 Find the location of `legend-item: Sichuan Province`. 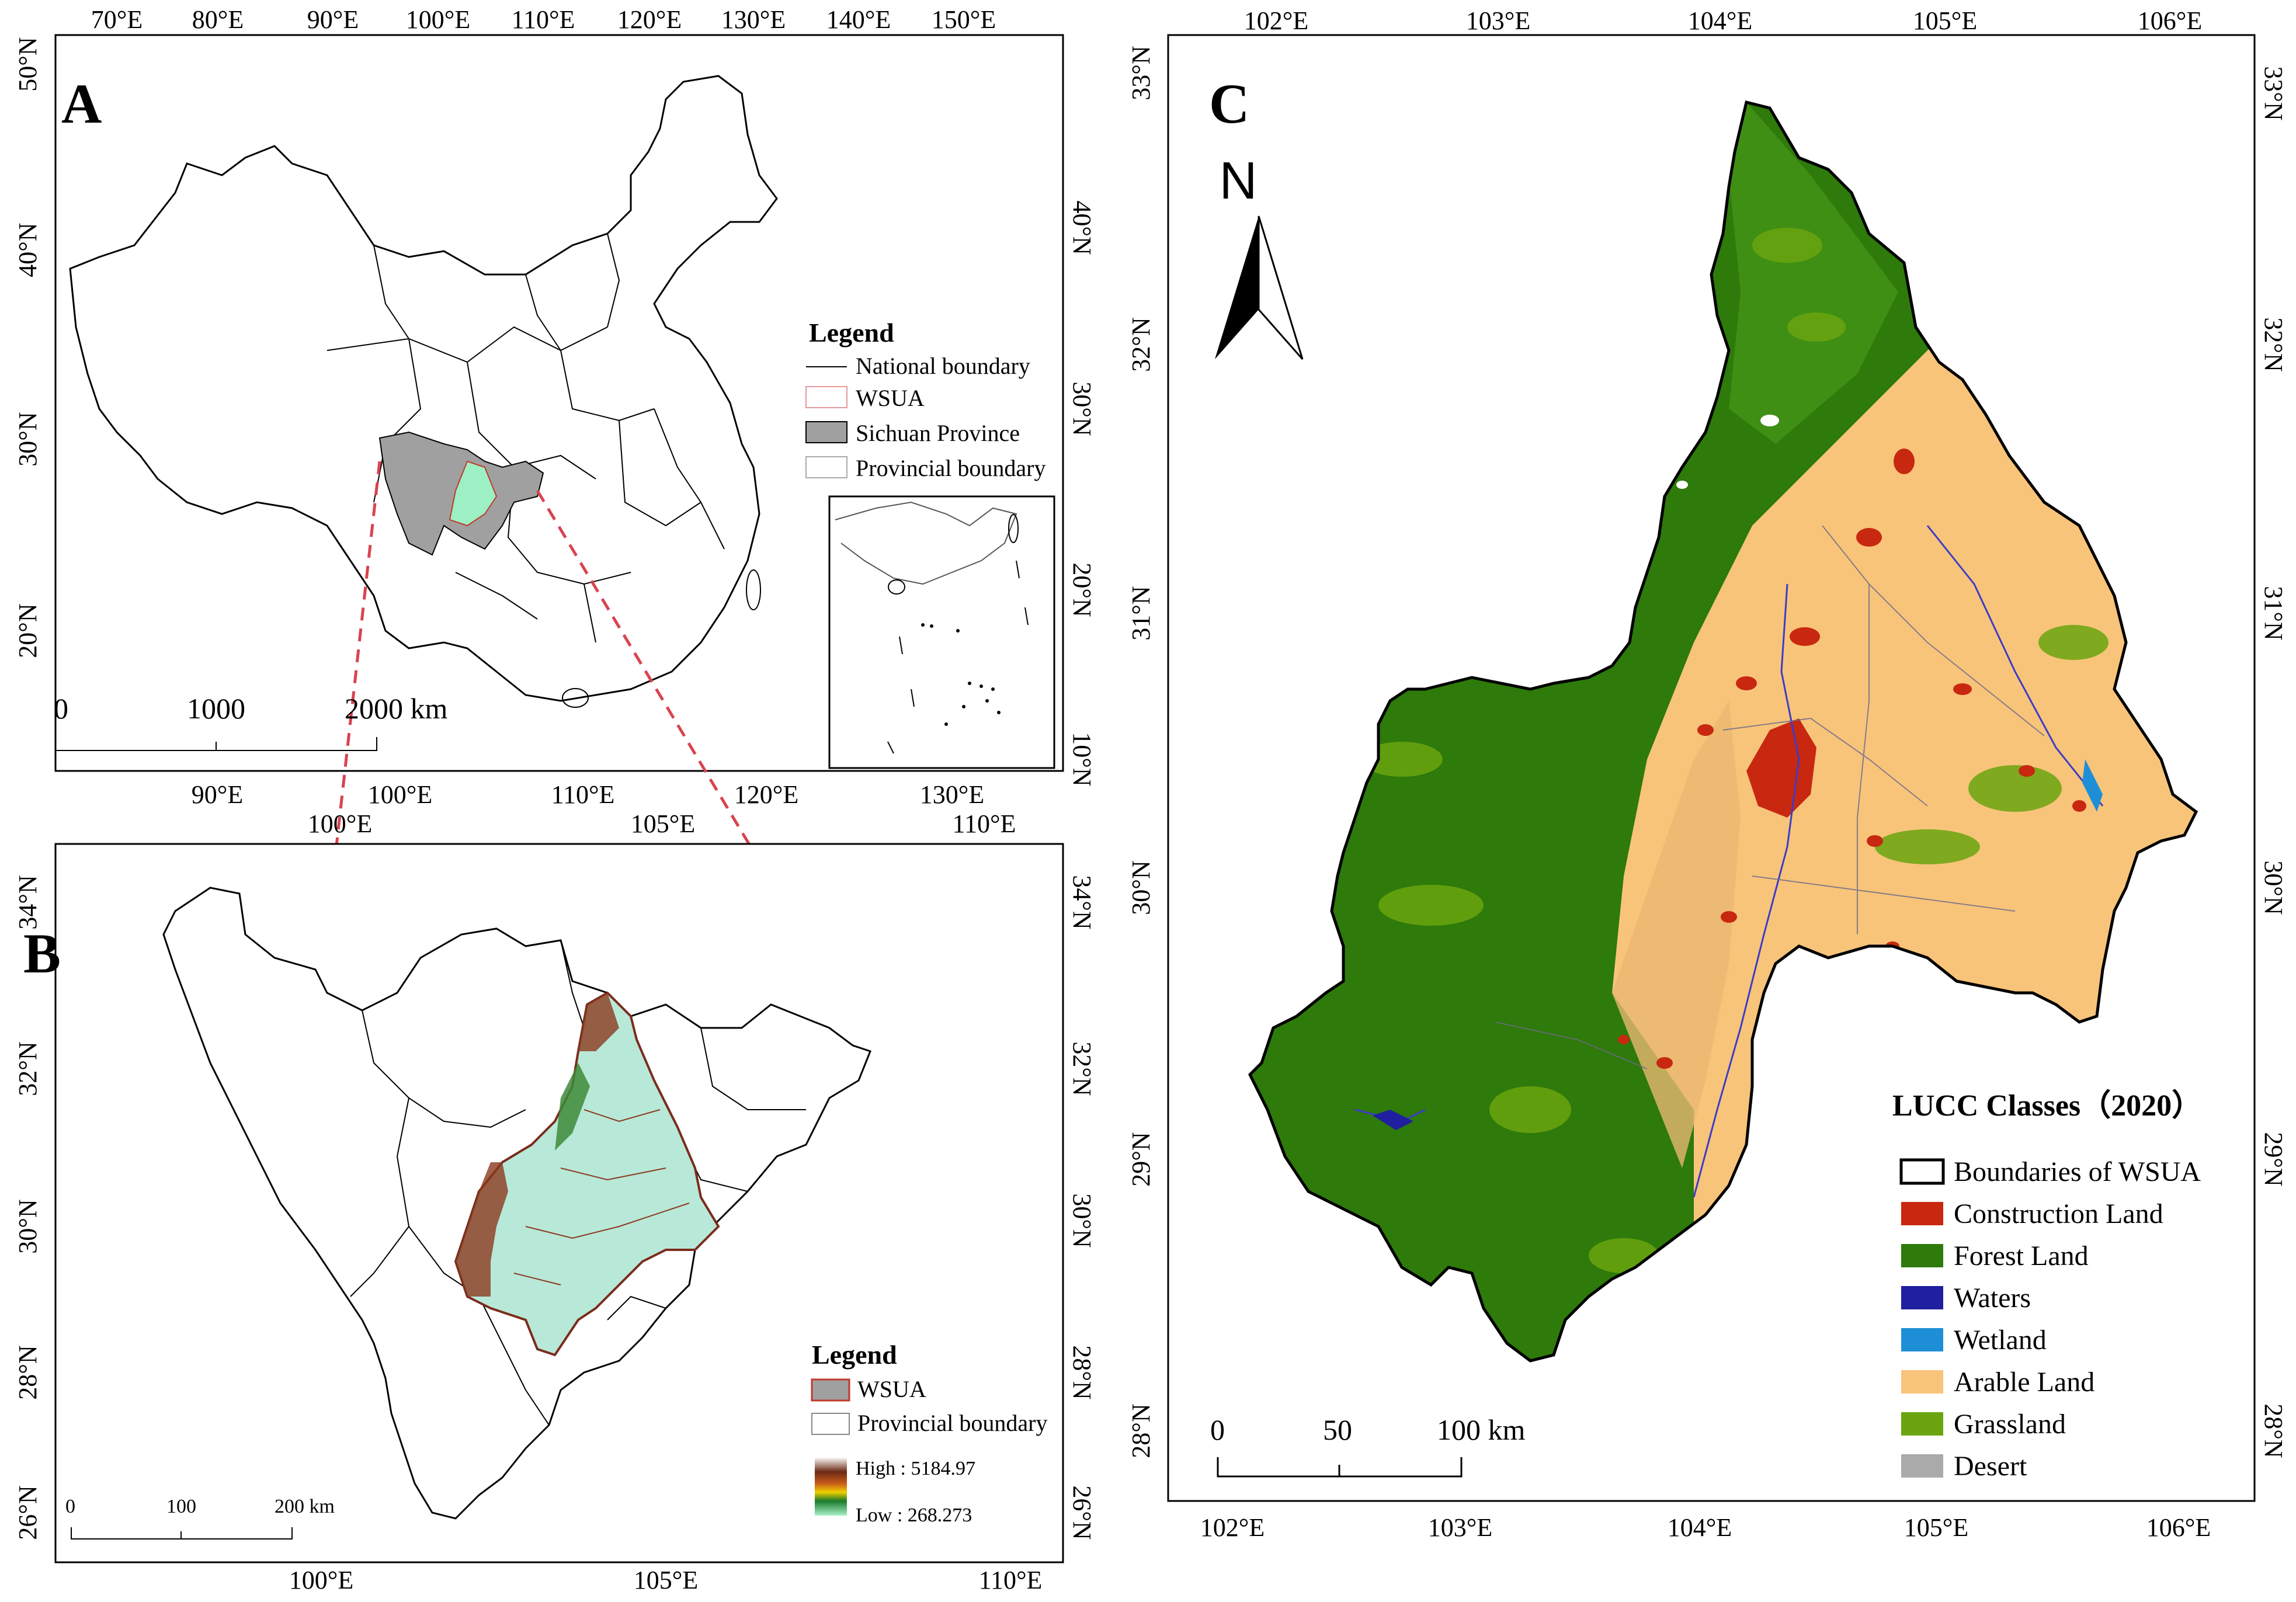

legend-item: Sichuan Province is located at coordinates (938, 433).